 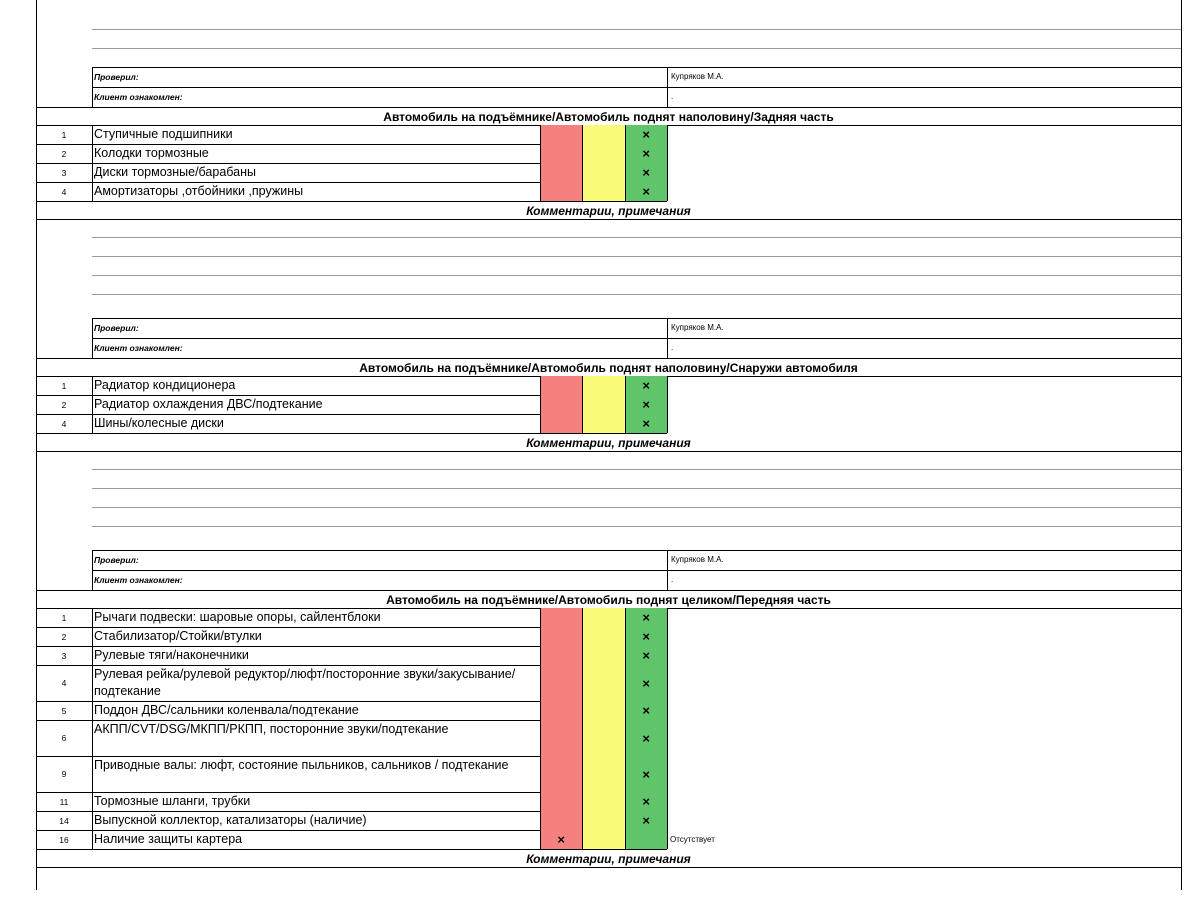 I want to click on sheet-left-border, so click(x=36, y=445).